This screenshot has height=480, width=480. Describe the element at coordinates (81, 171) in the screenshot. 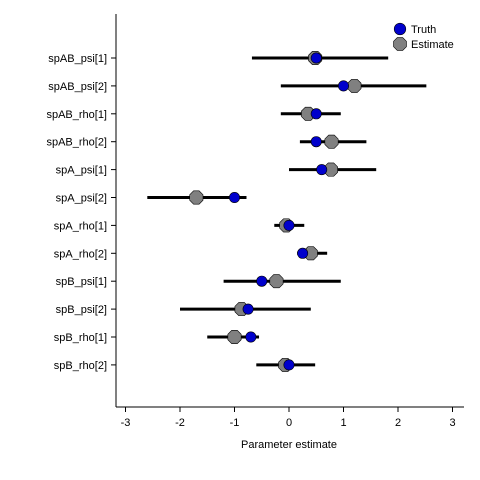

I see `y-tick-label: spA_psi[1]` at that location.